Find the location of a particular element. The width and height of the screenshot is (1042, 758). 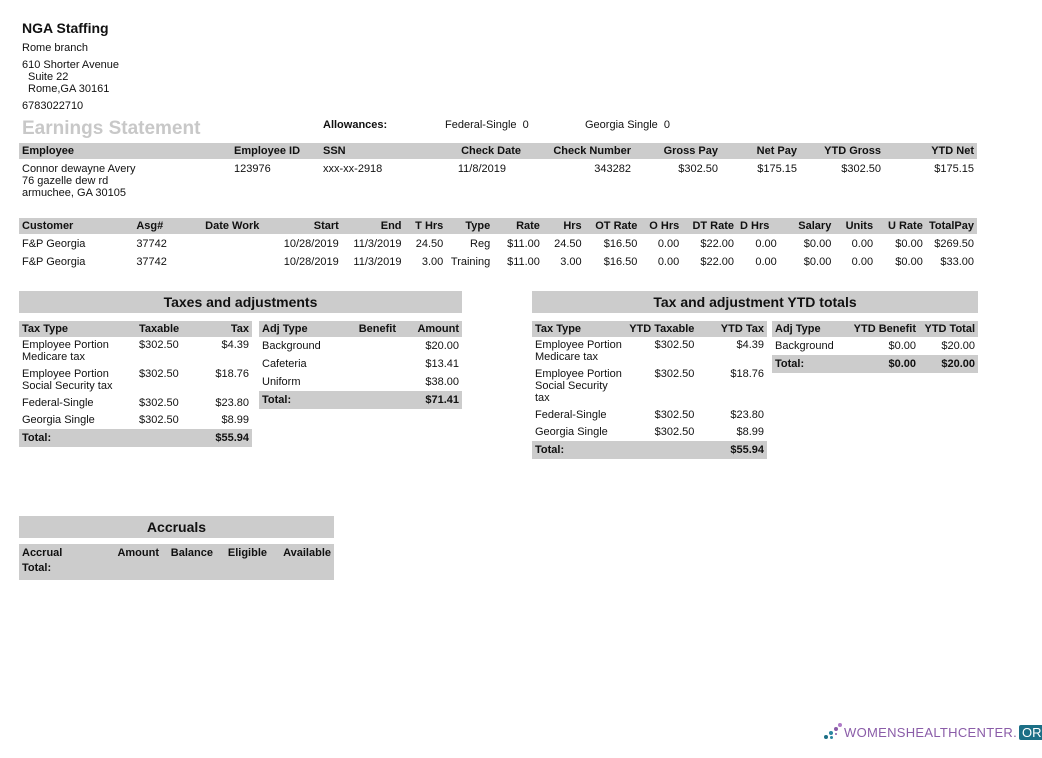

cell-total-pay: $33.00 is located at coordinates (957, 262).